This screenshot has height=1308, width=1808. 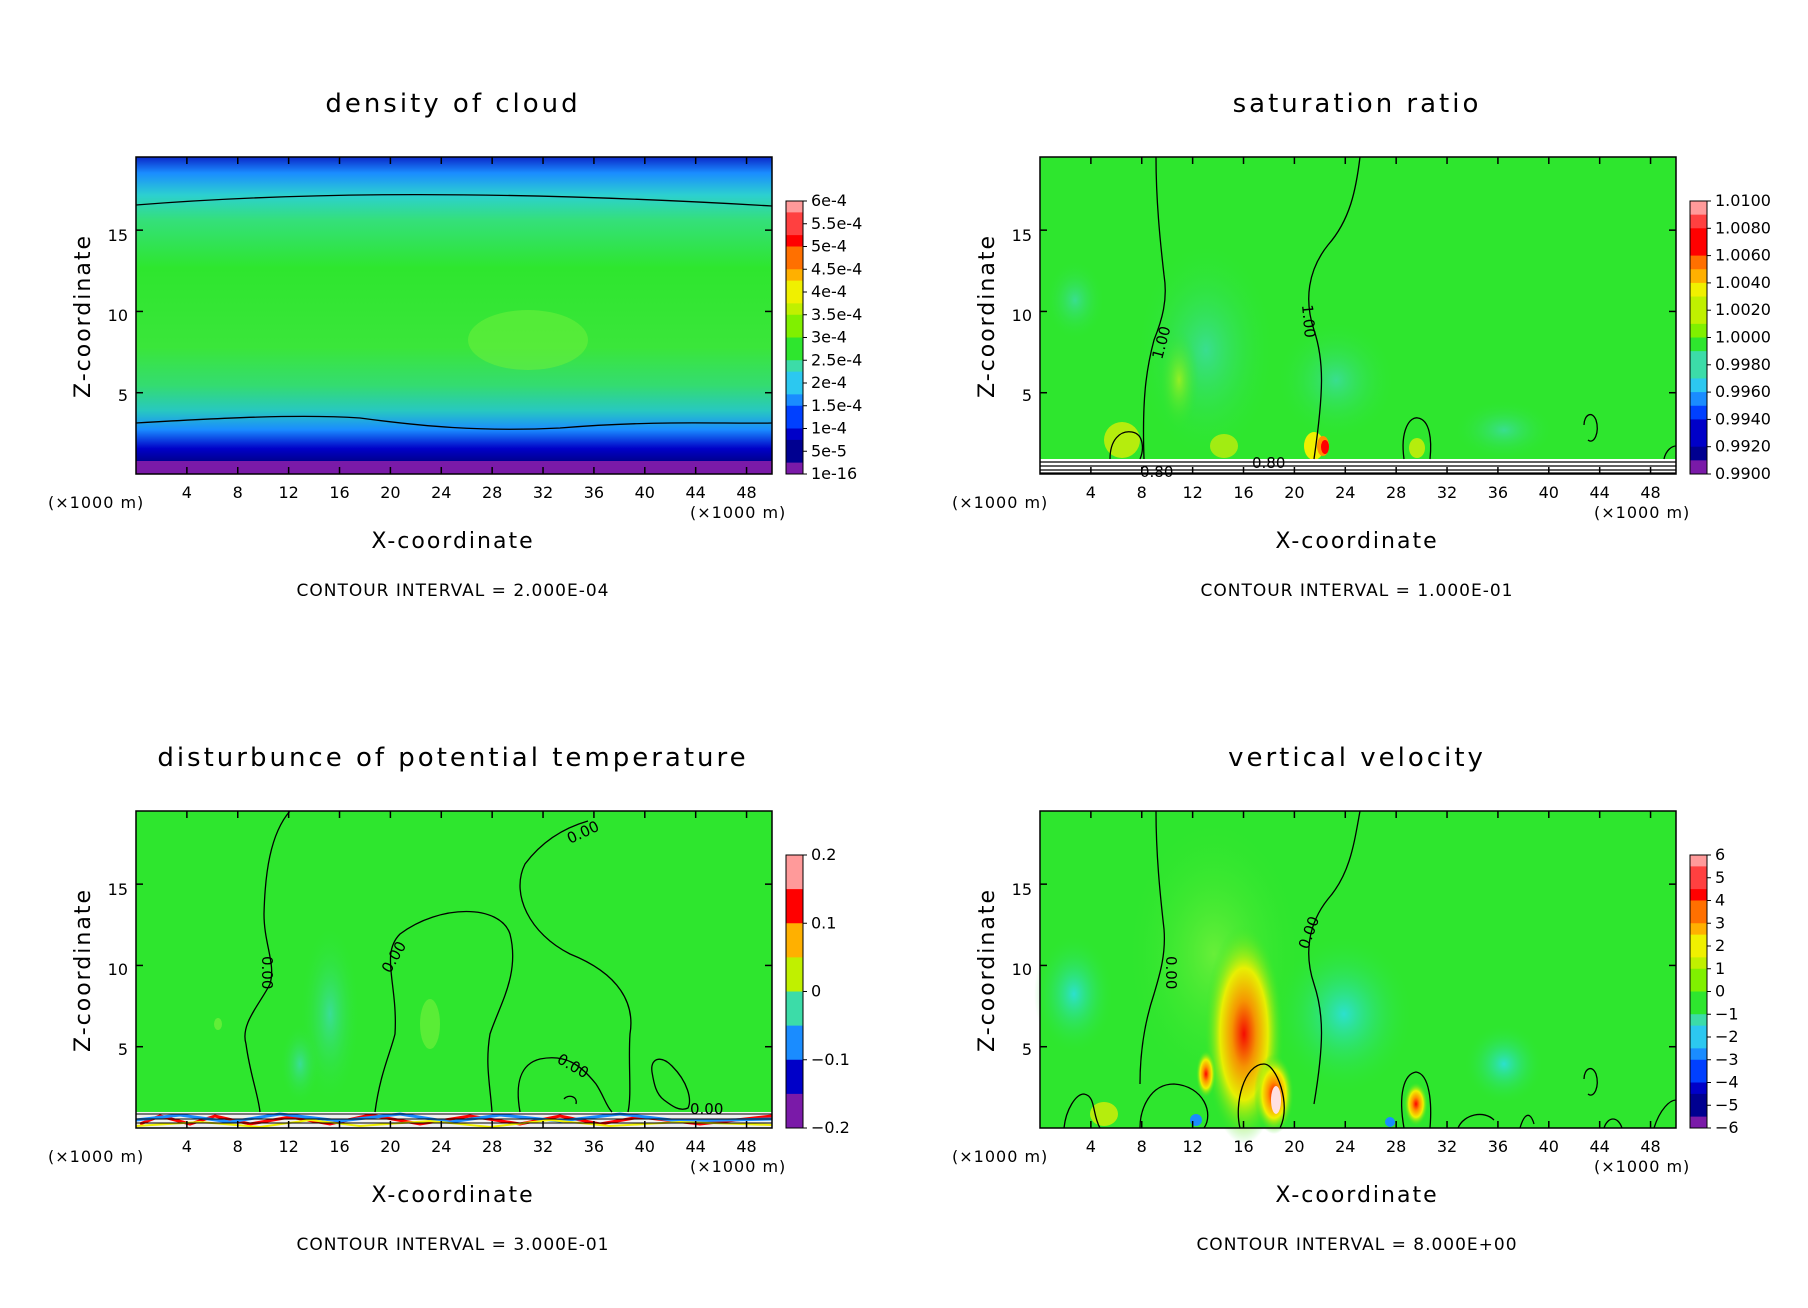 I want to click on colorbar-label: 1.0040, so click(x=1743, y=282).